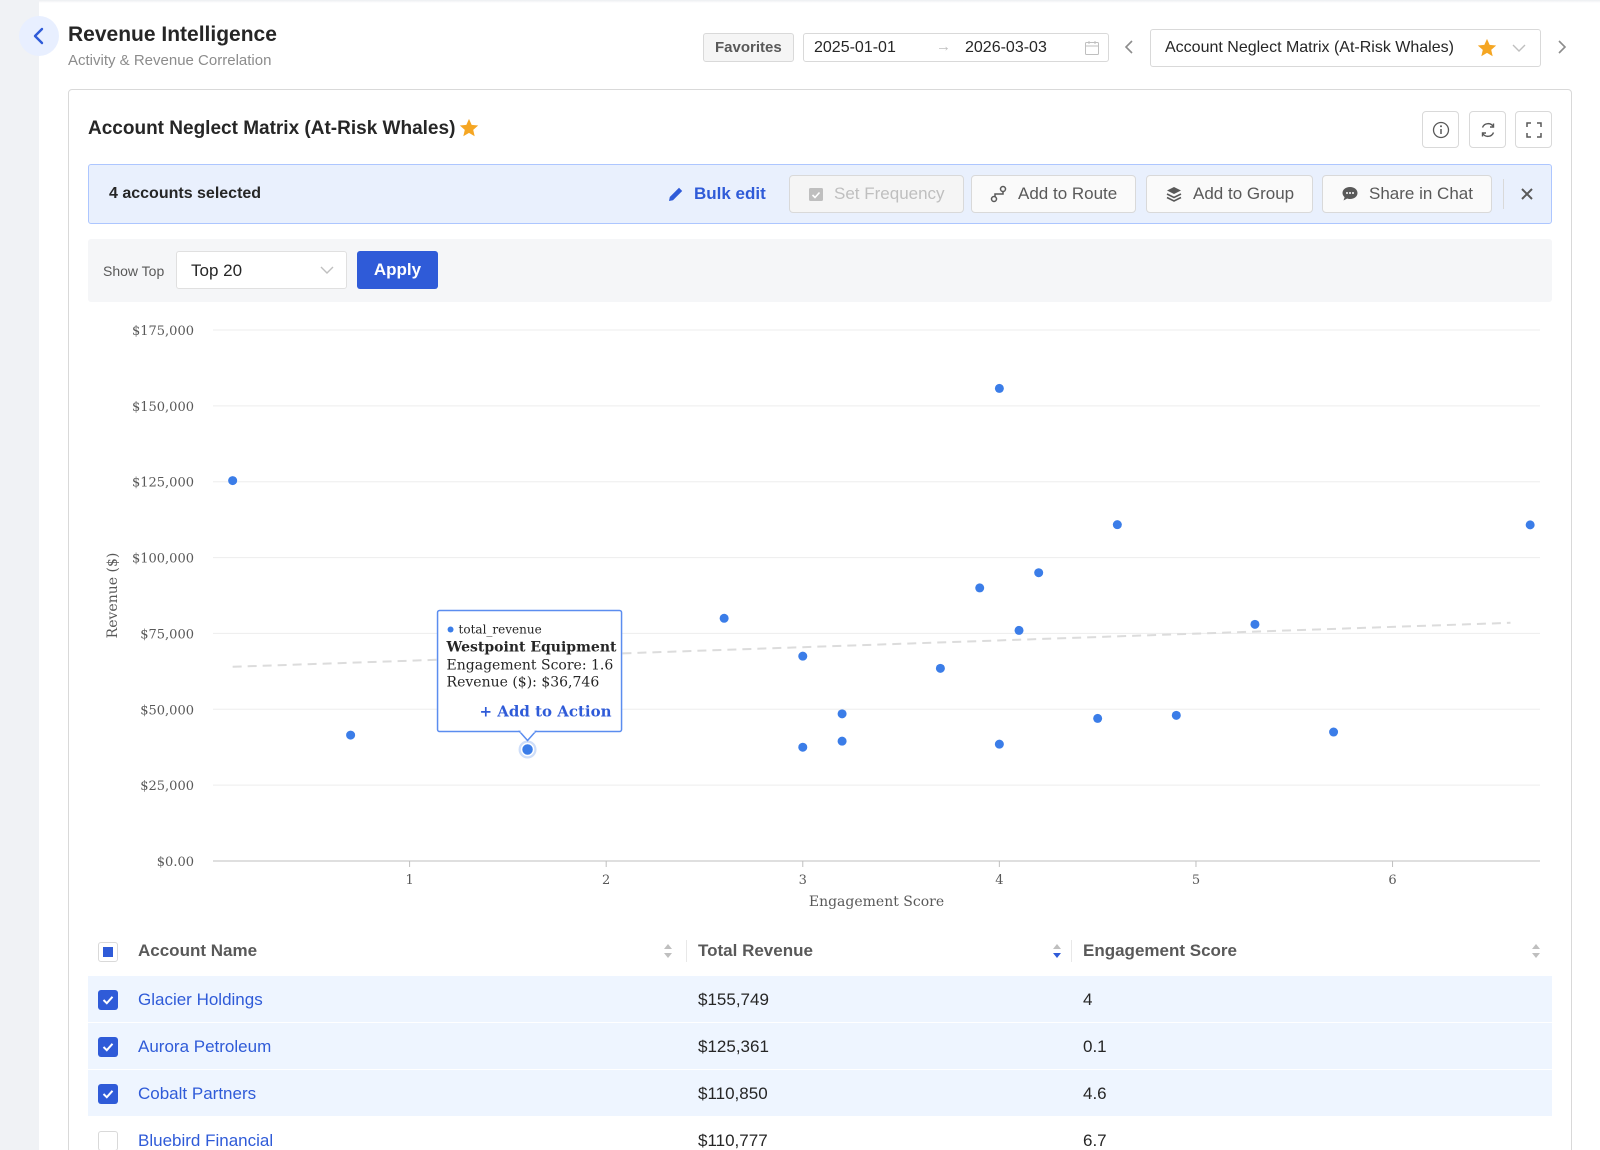 The image size is (1600, 1150). What do you see at coordinates (217, 270) in the screenshot?
I see `show-top-value: Top 20` at bounding box center [217, 270].